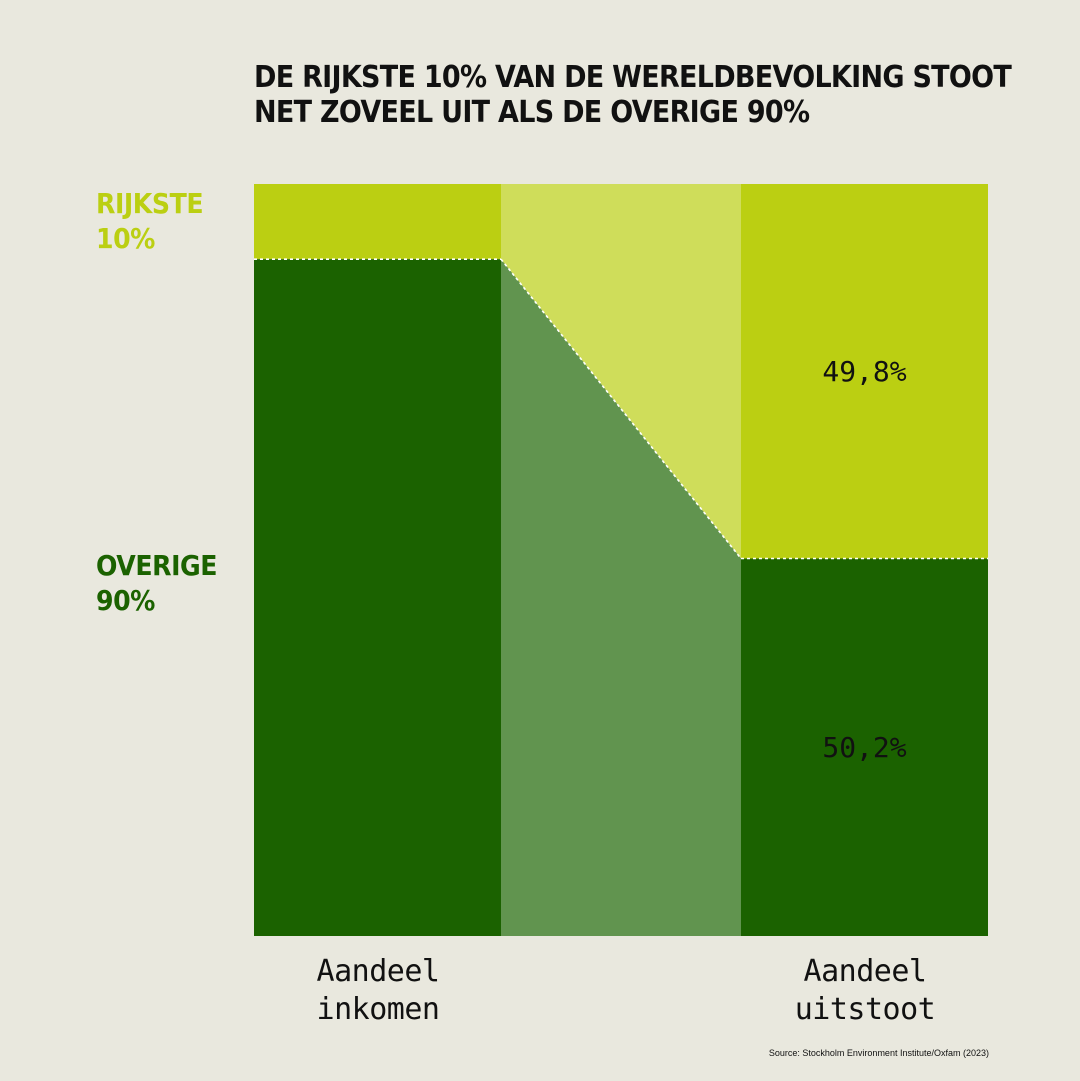  I want to click on bar-emissions-rich, so click(864, 371).